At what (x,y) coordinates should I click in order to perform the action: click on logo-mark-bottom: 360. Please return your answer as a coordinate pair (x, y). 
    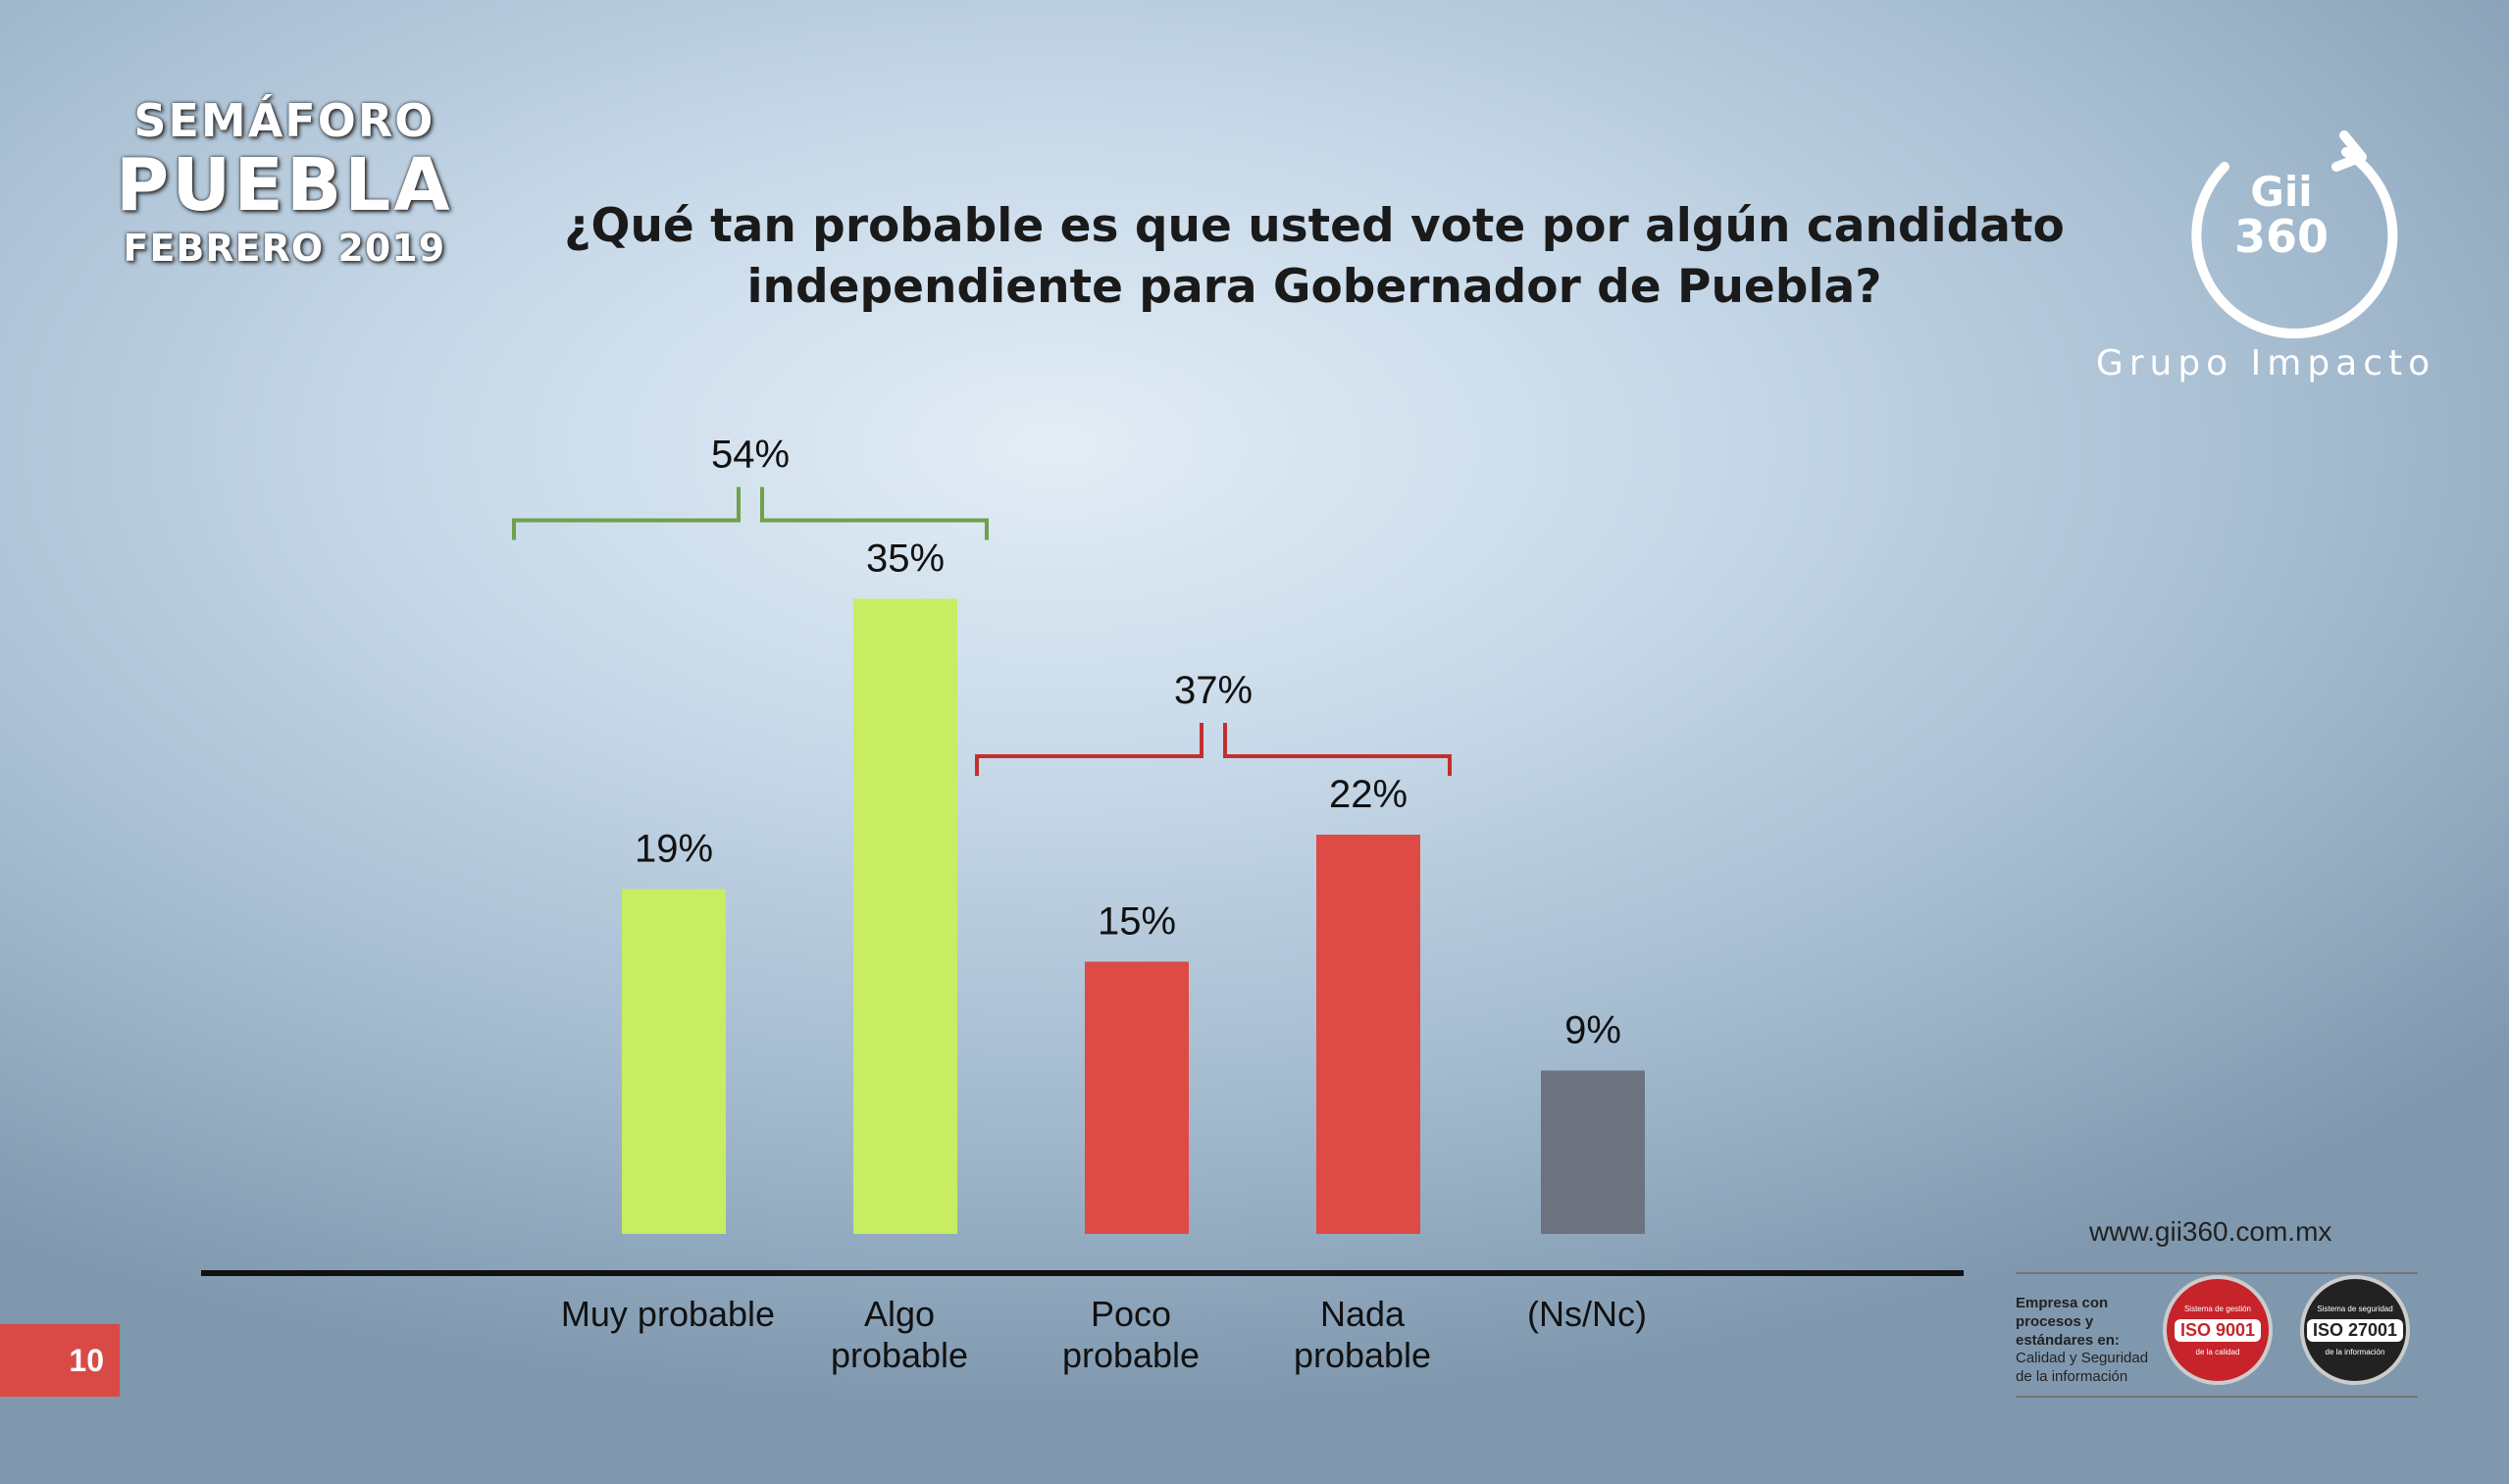
    Looking at the image, I should click on (2281, 236).